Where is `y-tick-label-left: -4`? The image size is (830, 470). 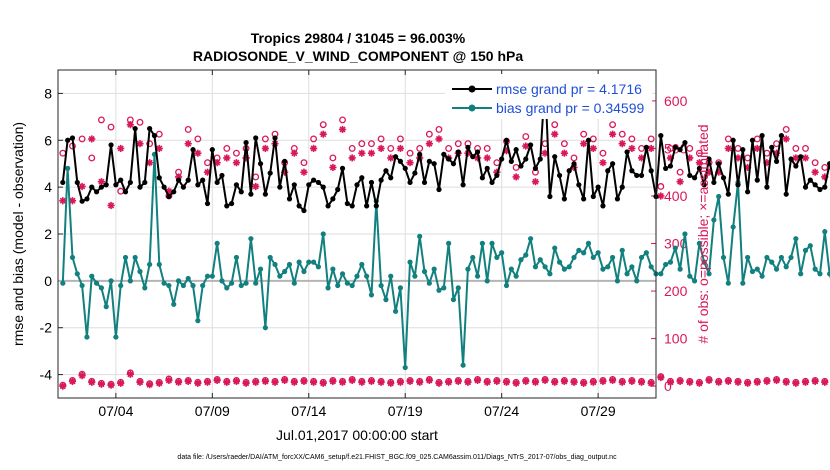
y-tick-label-left: -4 is located at coordinates (46, 375).